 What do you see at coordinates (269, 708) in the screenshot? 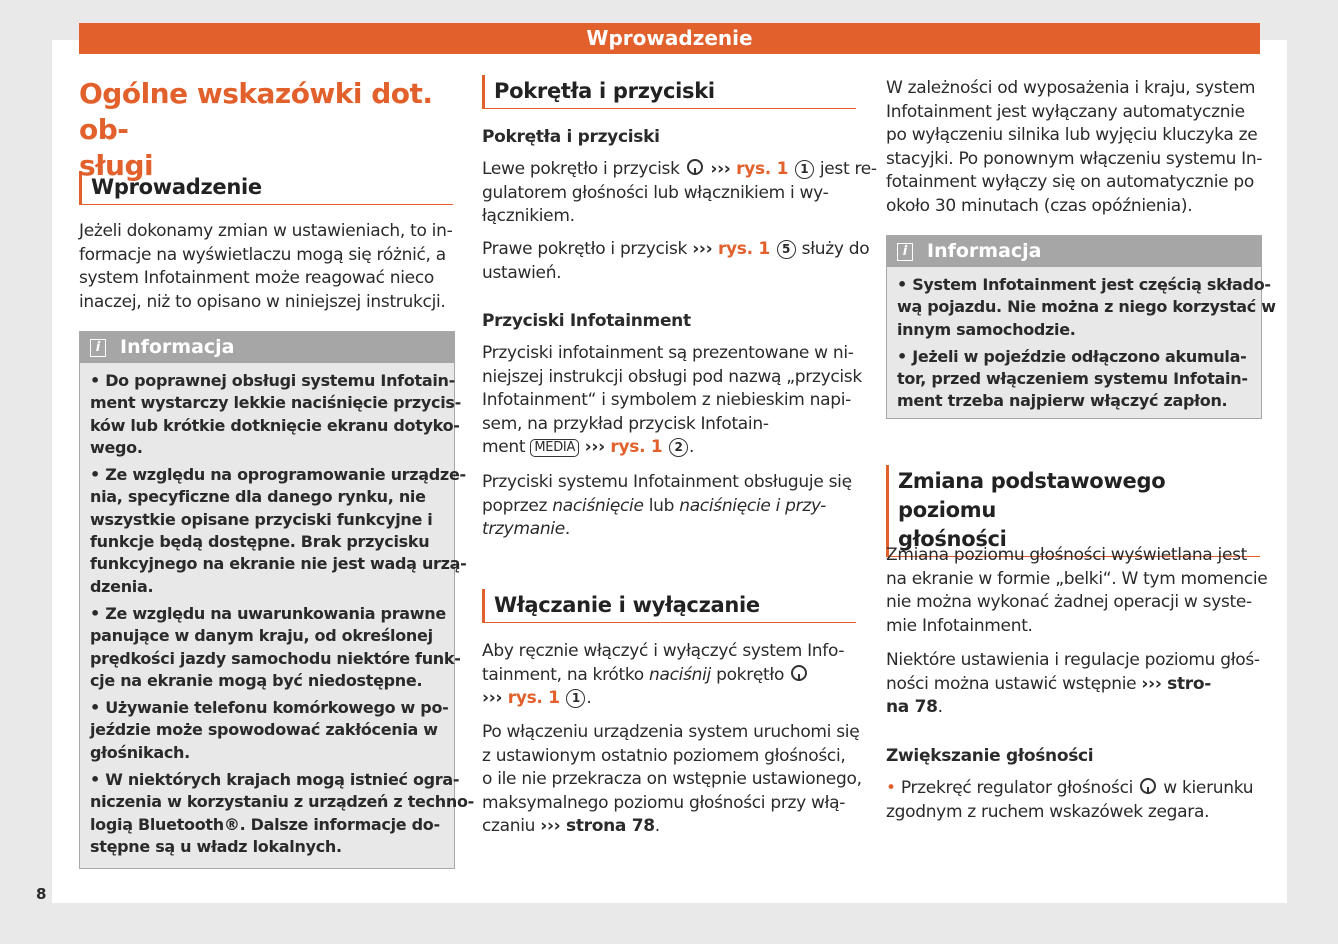
I see `text-line: • Używanie telefonu komórkowego w po-` at bounding box center [269, 708].